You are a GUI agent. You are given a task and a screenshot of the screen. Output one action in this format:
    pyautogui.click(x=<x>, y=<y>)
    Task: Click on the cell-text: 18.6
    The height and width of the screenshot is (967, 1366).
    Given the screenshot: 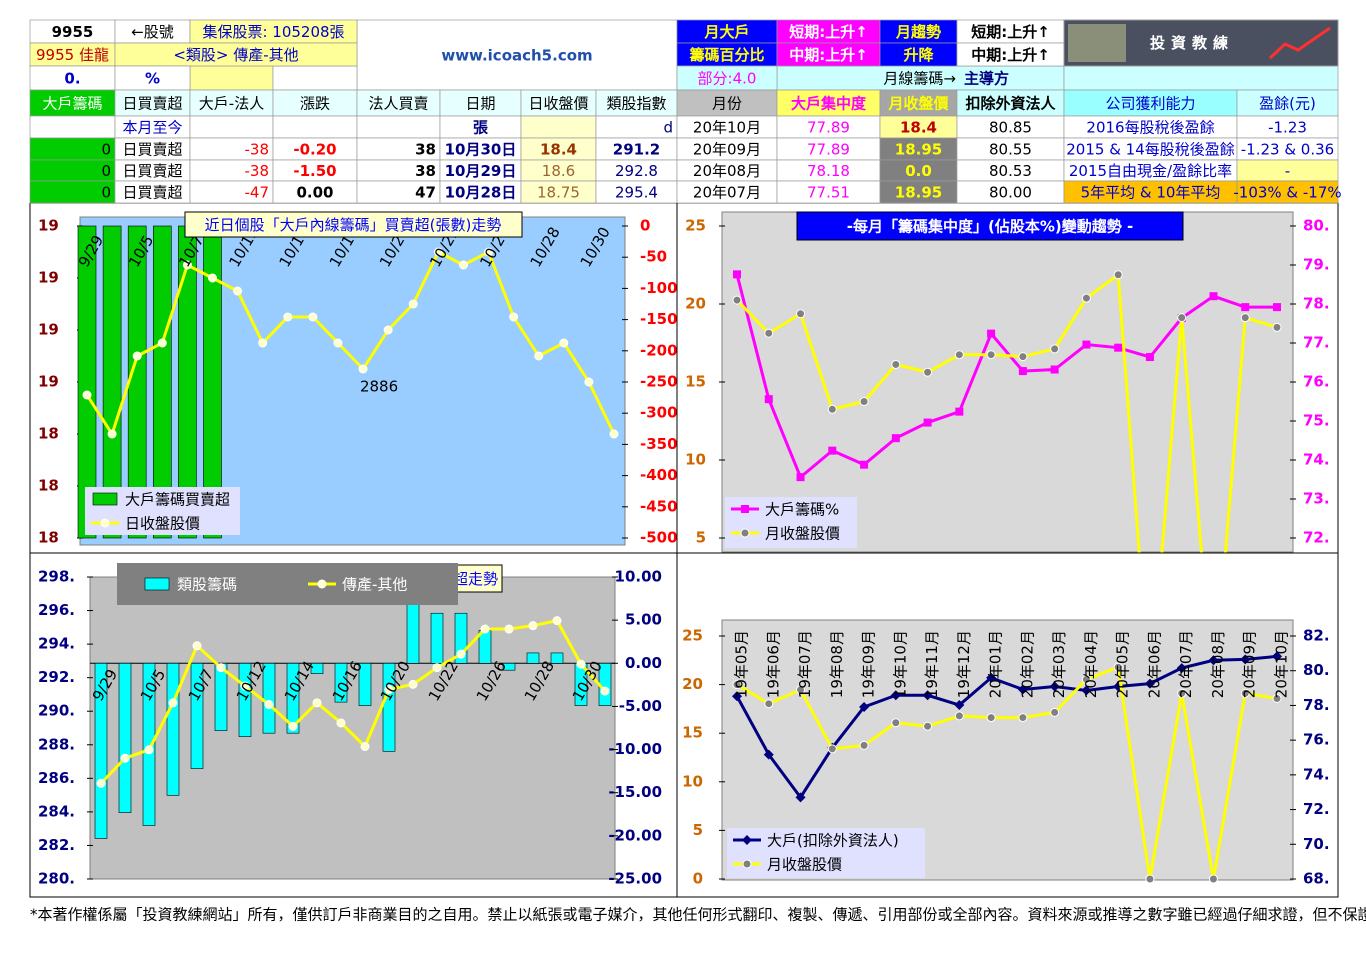 What is the action you would take?
    pyautogui.click(x=558, y=171)
    